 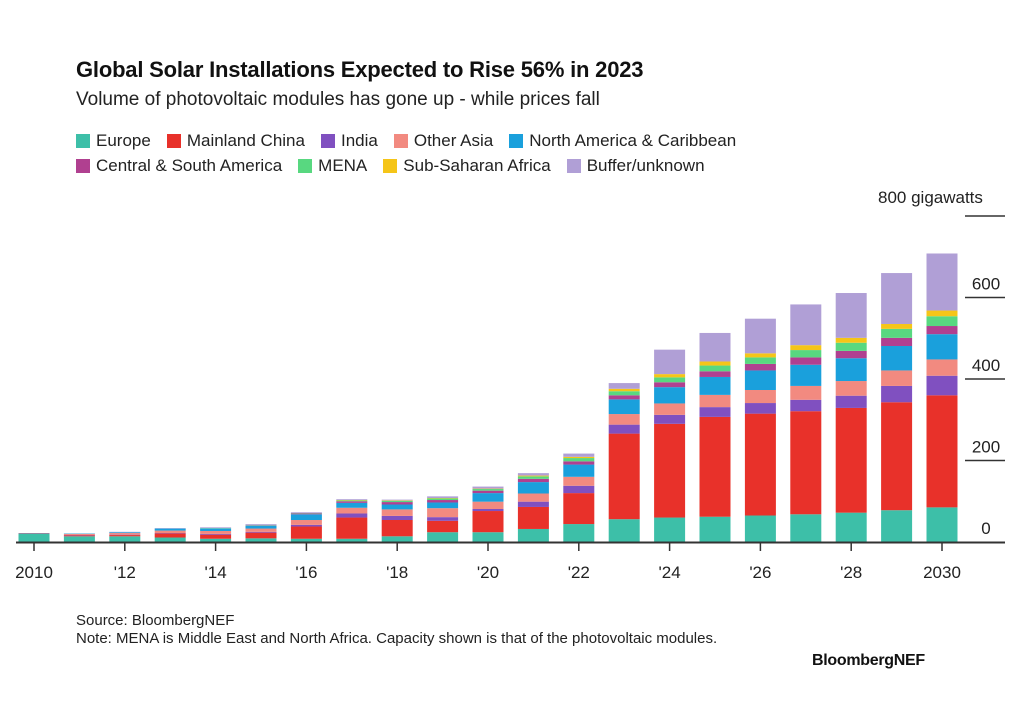 What do you see at coordinates (760, 408) in the screenshot?
I see `bar-segment-2026-india` at bounding box center [760, 408].